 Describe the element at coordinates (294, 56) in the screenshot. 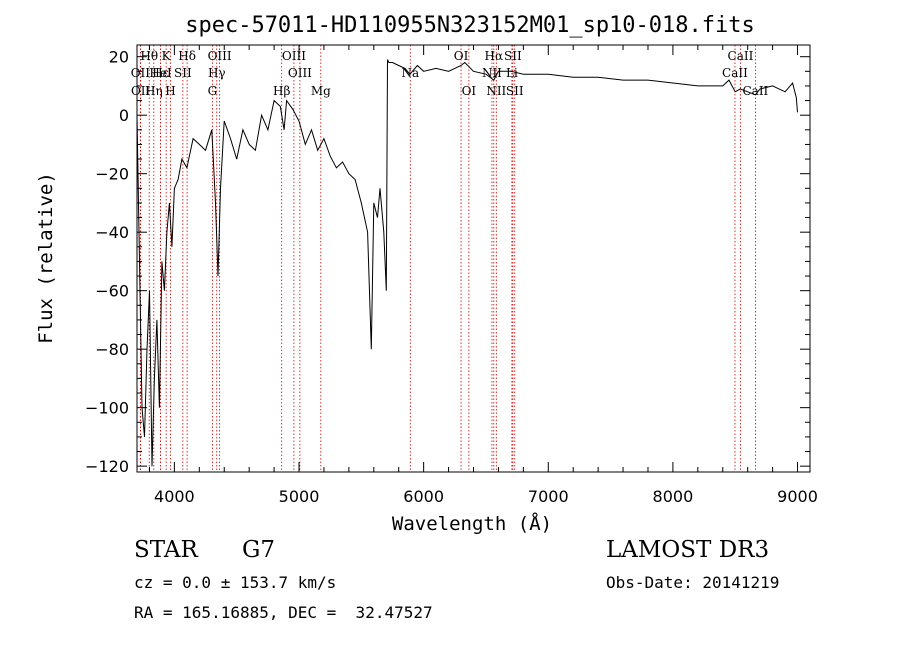

I see `line-label-14: OIII` at that location.